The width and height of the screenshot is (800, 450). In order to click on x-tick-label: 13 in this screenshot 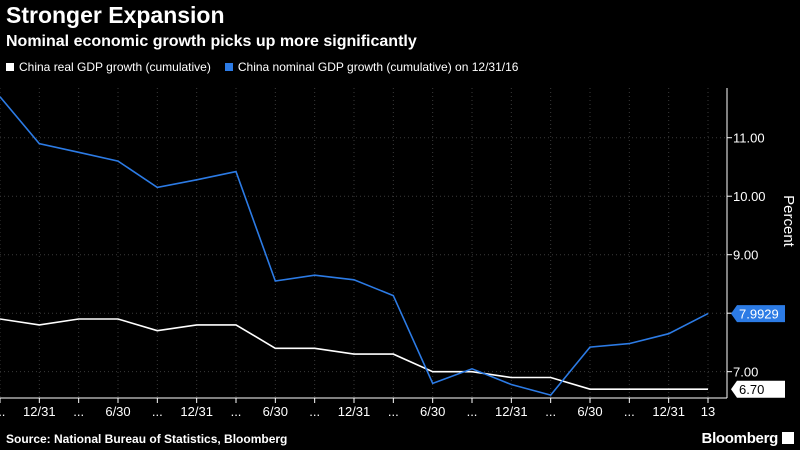, I will do `click(708, 411)`.